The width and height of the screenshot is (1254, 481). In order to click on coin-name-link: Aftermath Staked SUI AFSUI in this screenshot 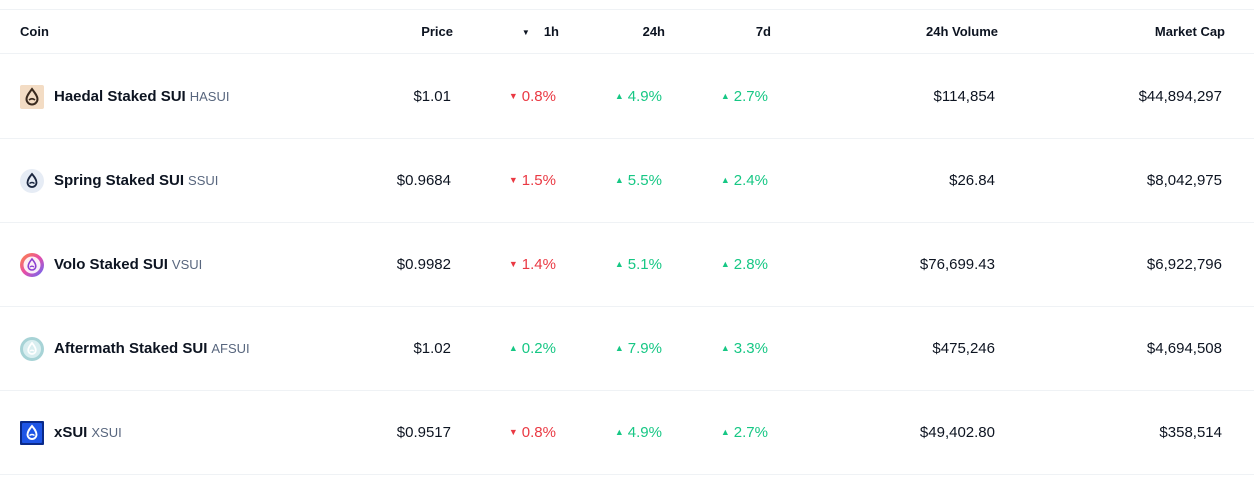, I will do `click(152, 348)`.